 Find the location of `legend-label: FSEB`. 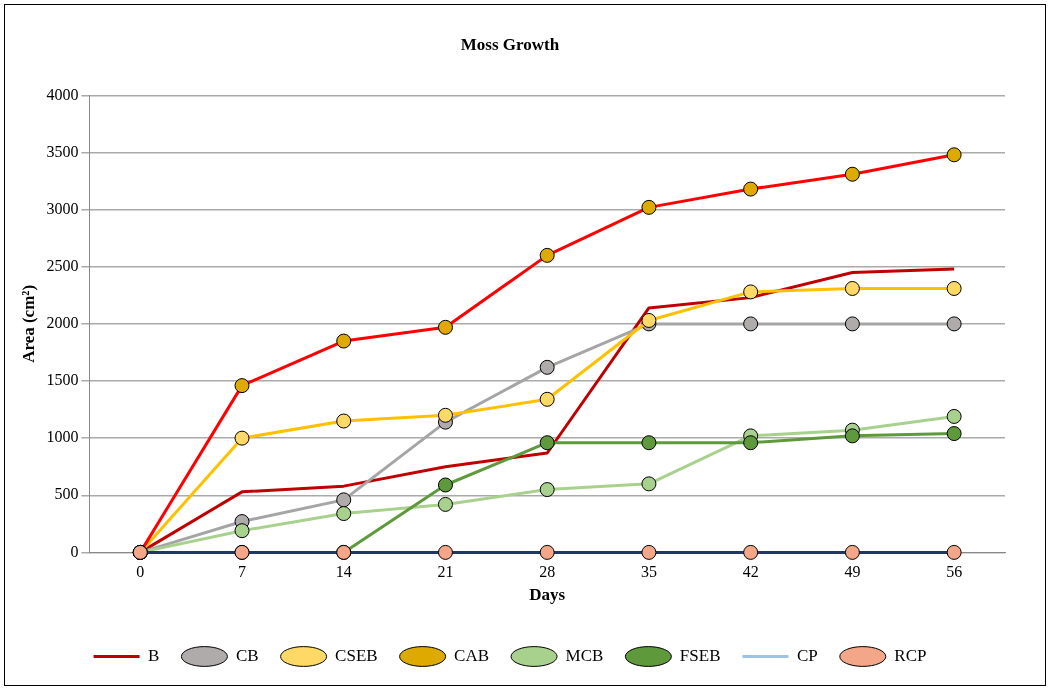

legend-label: FSEB is located at coordinates (700, 655).